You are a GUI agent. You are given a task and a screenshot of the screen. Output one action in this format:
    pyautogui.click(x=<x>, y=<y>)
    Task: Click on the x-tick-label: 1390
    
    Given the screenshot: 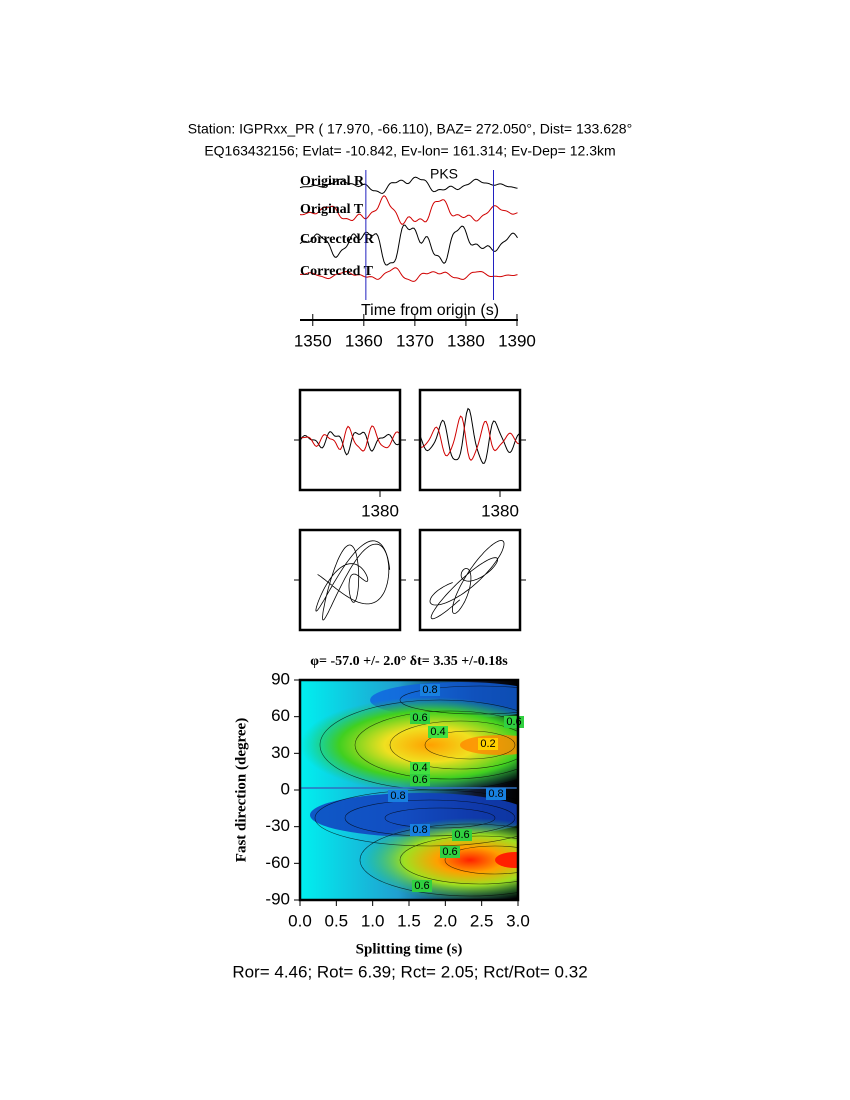 What is the action you would take?
    pyautogui.click(x=517, y=340)
    